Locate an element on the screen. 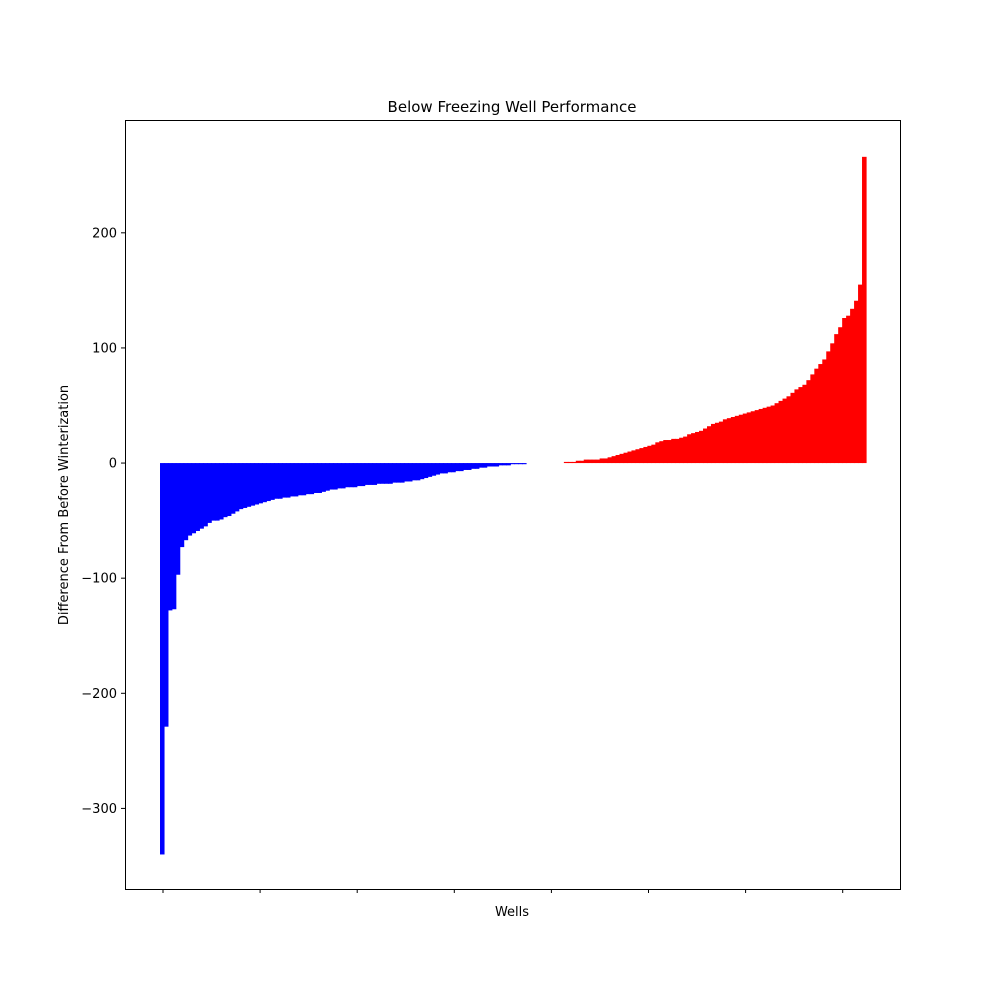 The image size is (1000, 1000). y-axis-label: Difference From Before Winterization is located at coordinates (64, 505).